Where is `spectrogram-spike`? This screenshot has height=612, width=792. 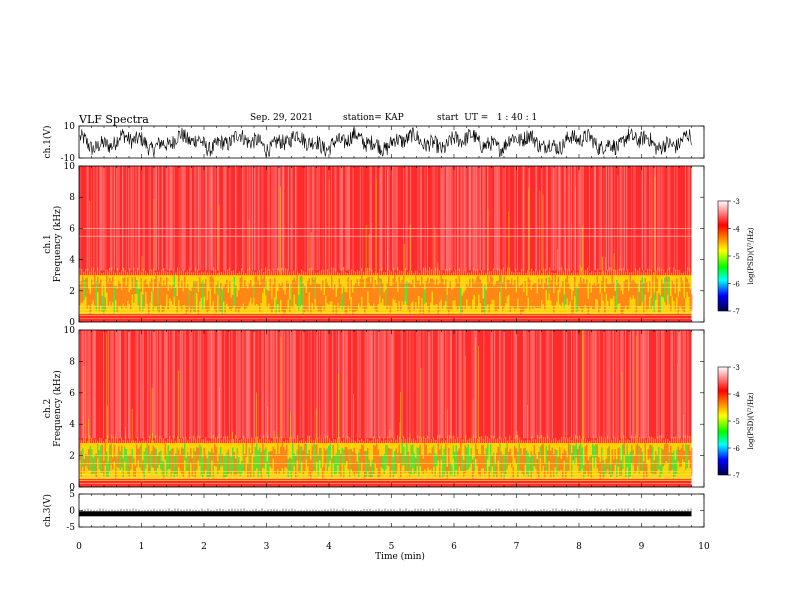
spectrogram-spike is located at coordinates (473, 421).